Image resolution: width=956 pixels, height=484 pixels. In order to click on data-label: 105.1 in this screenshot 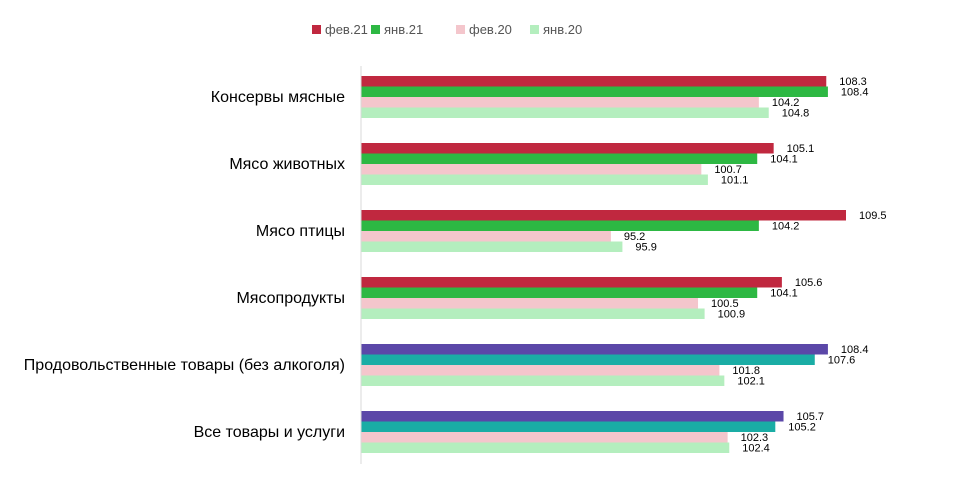, I will do `click(801, 149)`.